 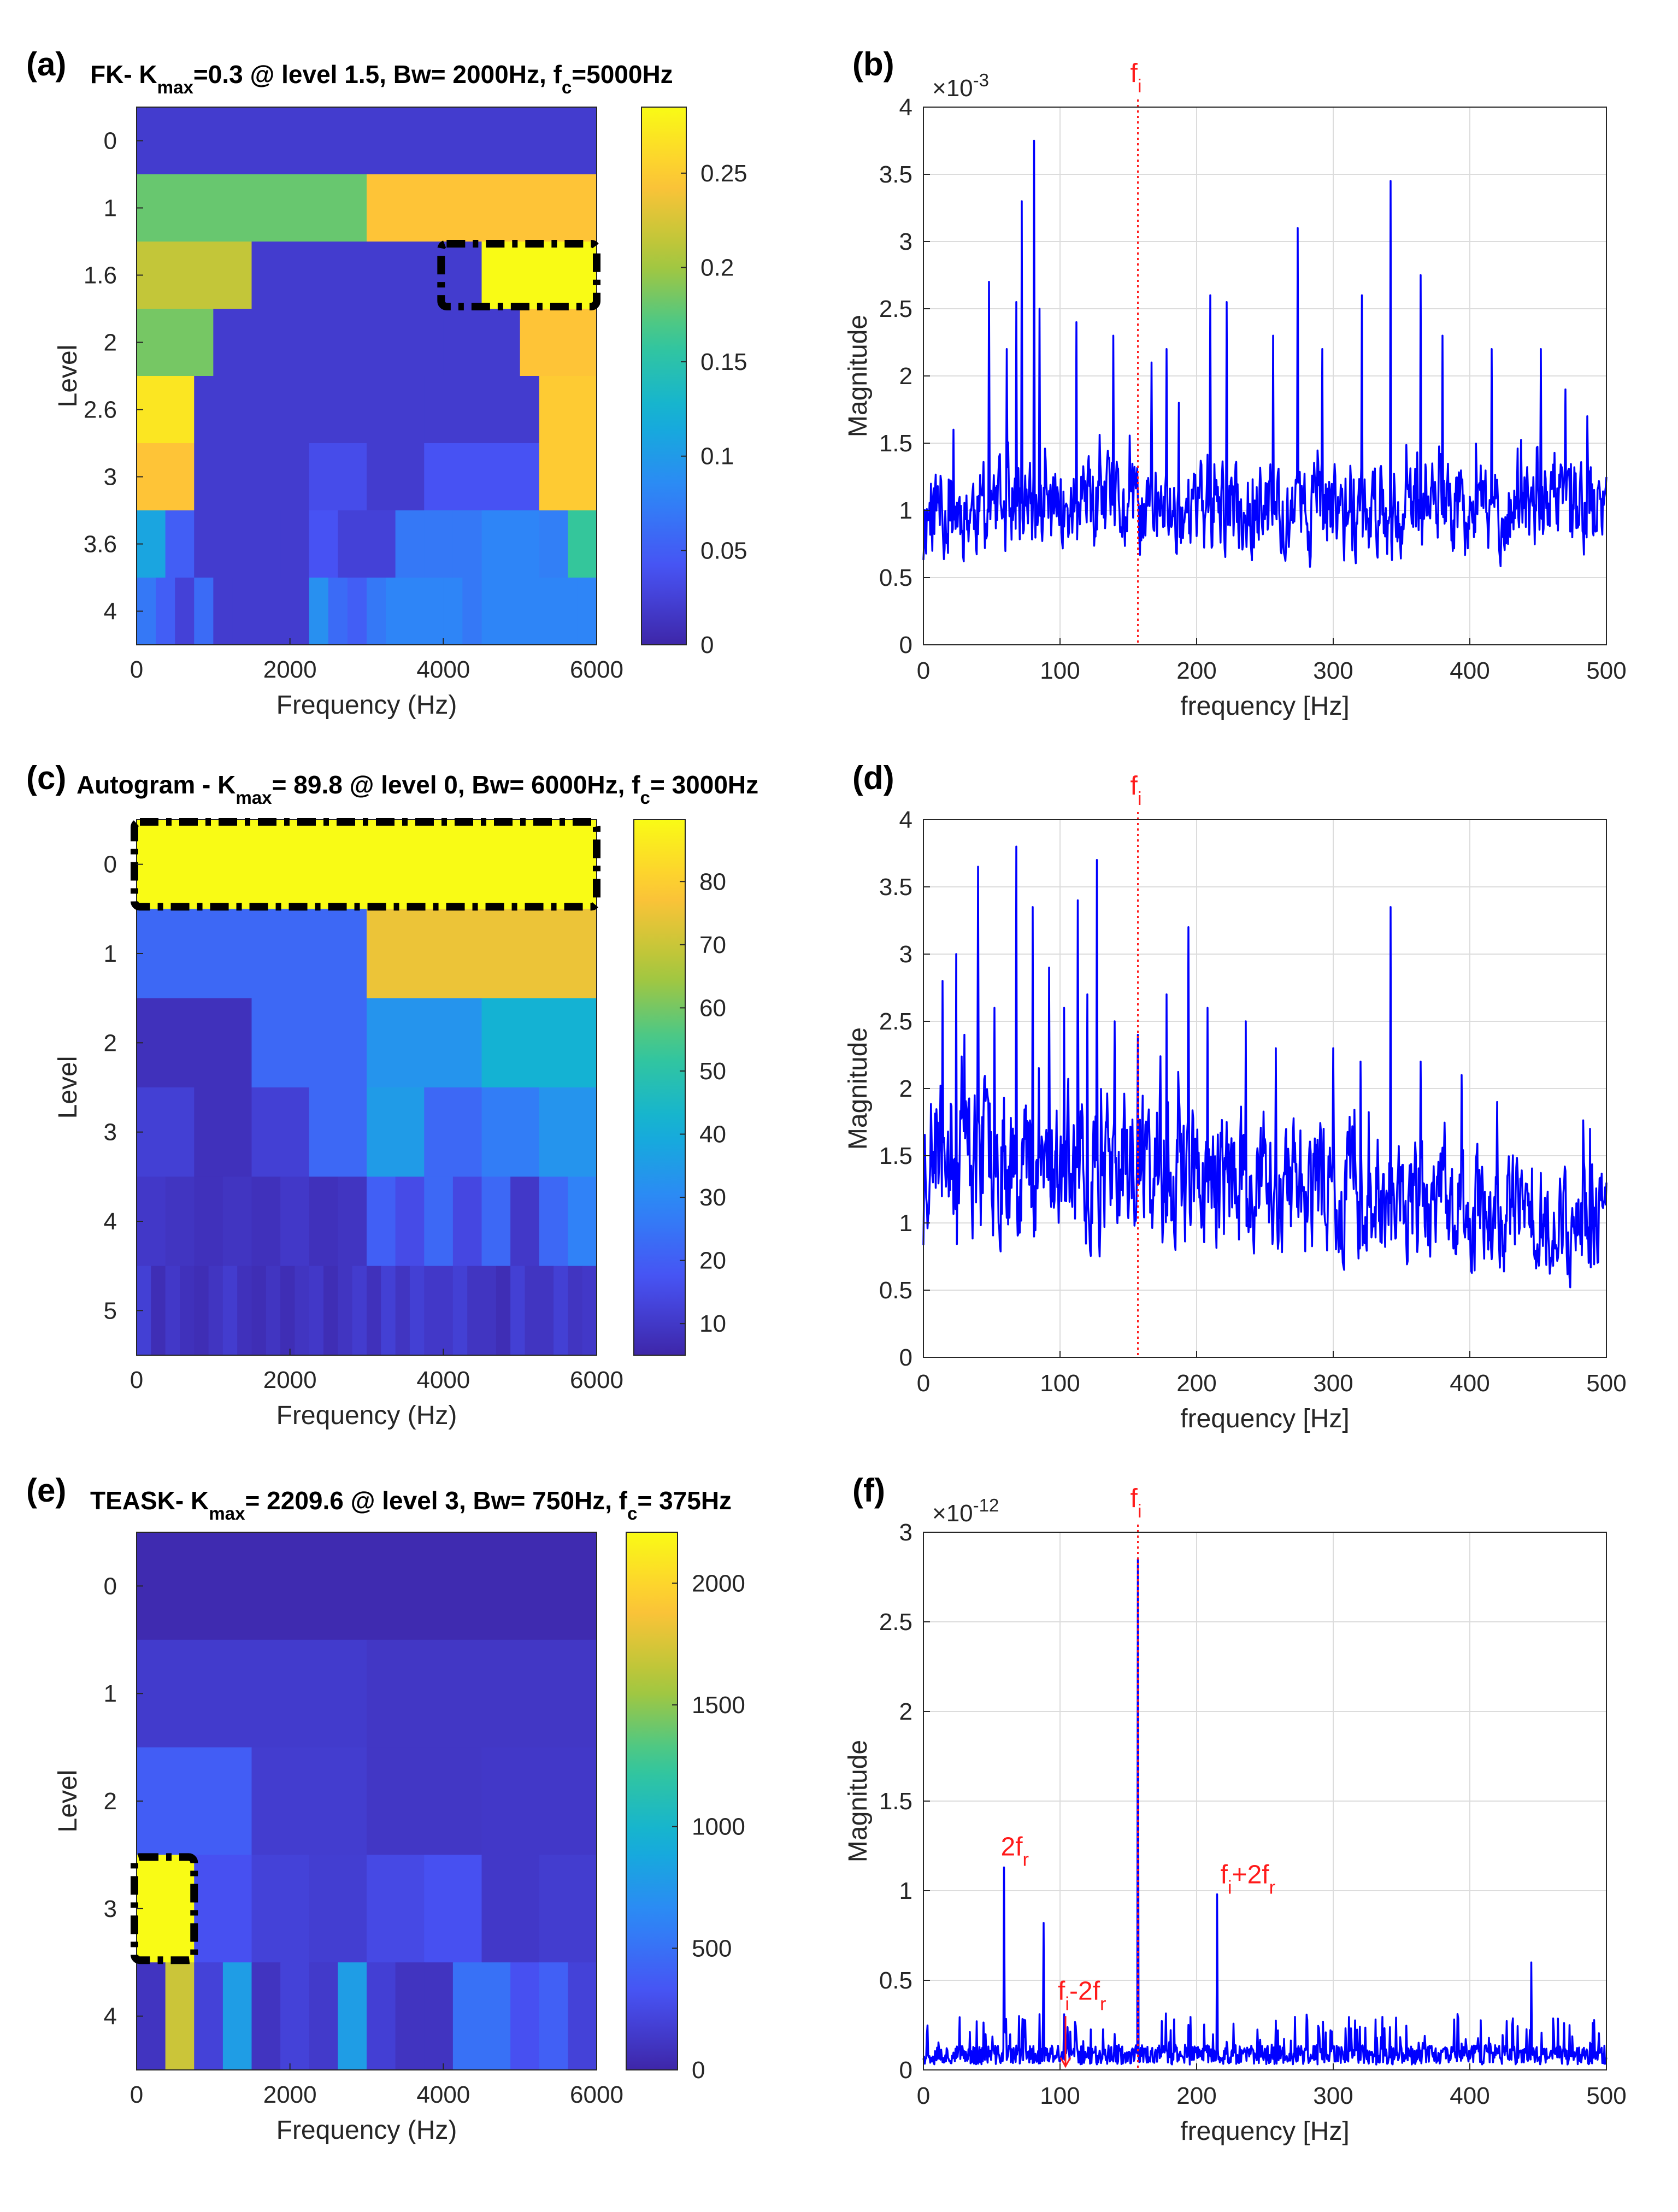 What do you see at coordinates (110, 1221) in the screenshot?
I see `y-tick-label: 4` at bounding box center [110, 1221].